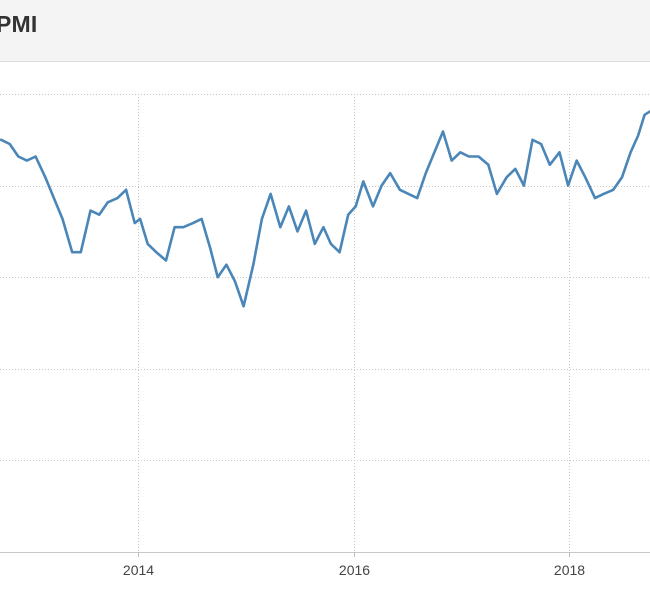 This screenshot has width=650, height=600. What do you see at coordinates (569, 570) in the screenshot?
I see `x-tick-label: 2018` at bounding box center [569, 570].